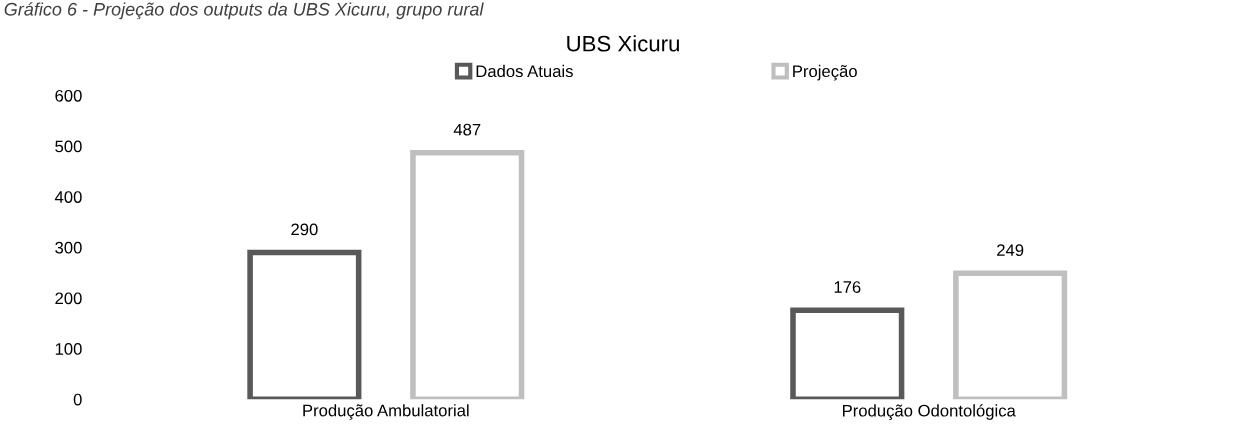 The width and height of the screenshot is (1246, 434). Describe the element at coordinates (467, 129) in the screenshot. I see `data-label: 487` at that location.